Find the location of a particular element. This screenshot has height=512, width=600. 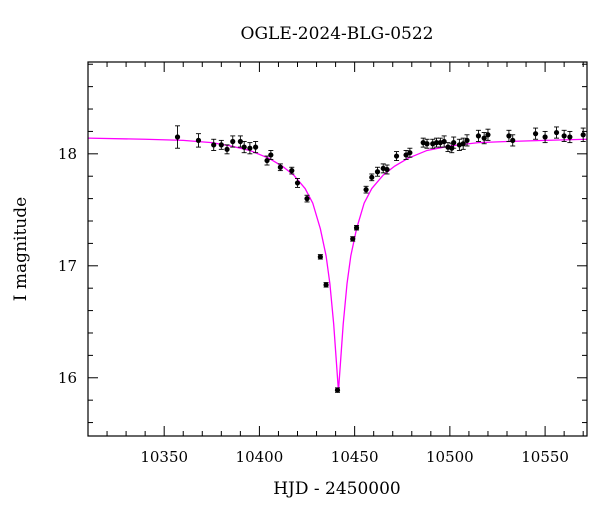

x-tick-label: 10450 is located at coordinates (355, 457).